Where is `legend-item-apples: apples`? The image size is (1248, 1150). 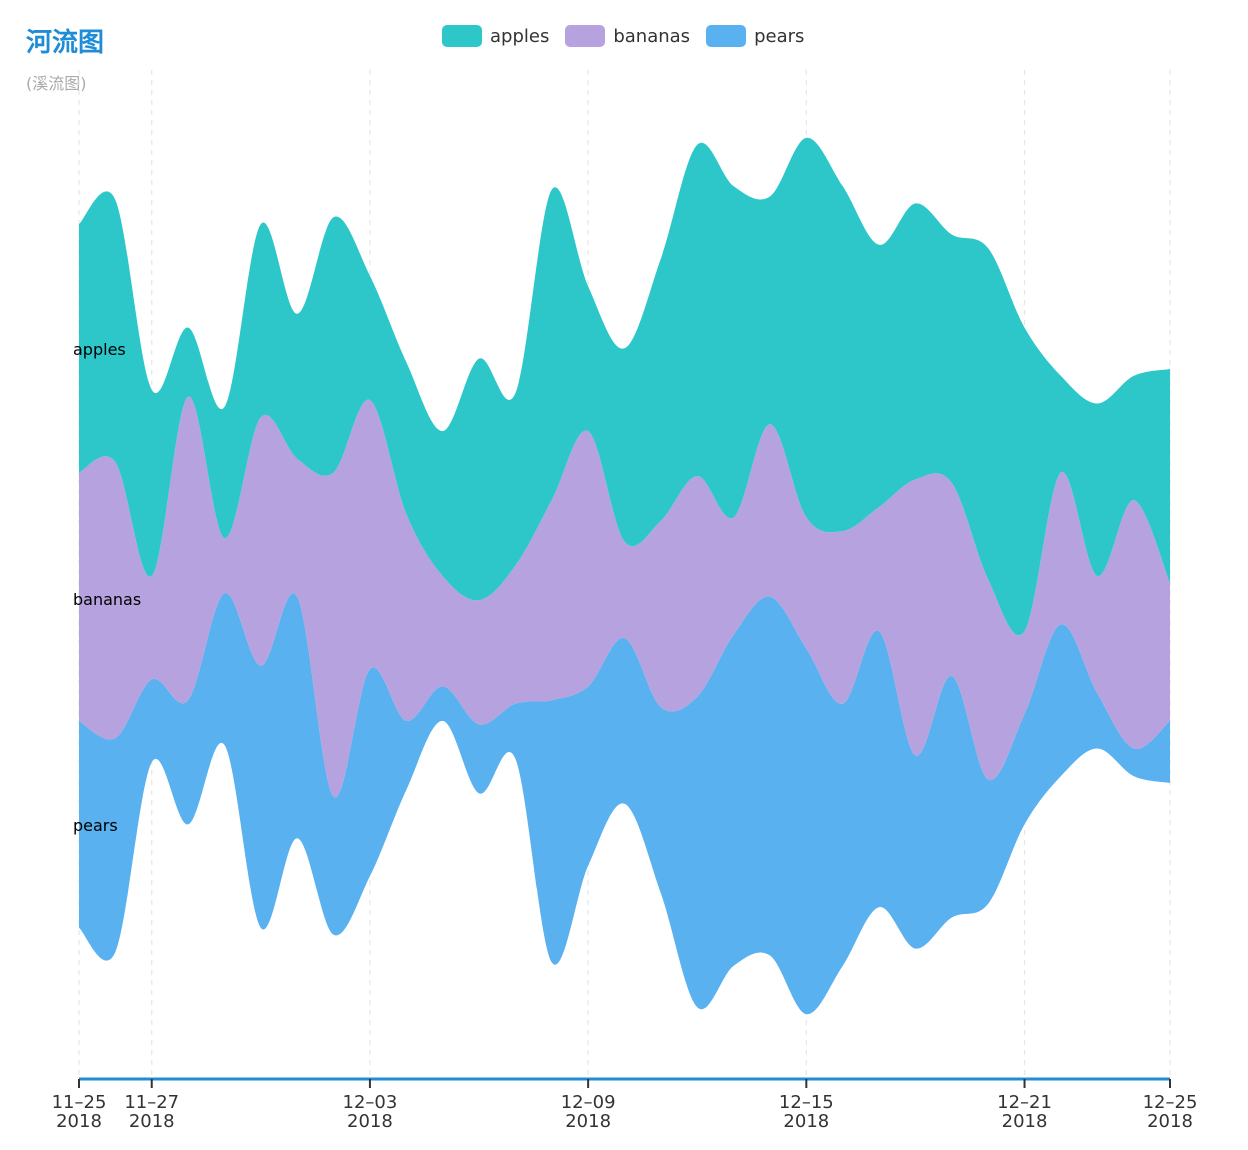
legend-item-apples: apples is located at coordinates (495, 36).